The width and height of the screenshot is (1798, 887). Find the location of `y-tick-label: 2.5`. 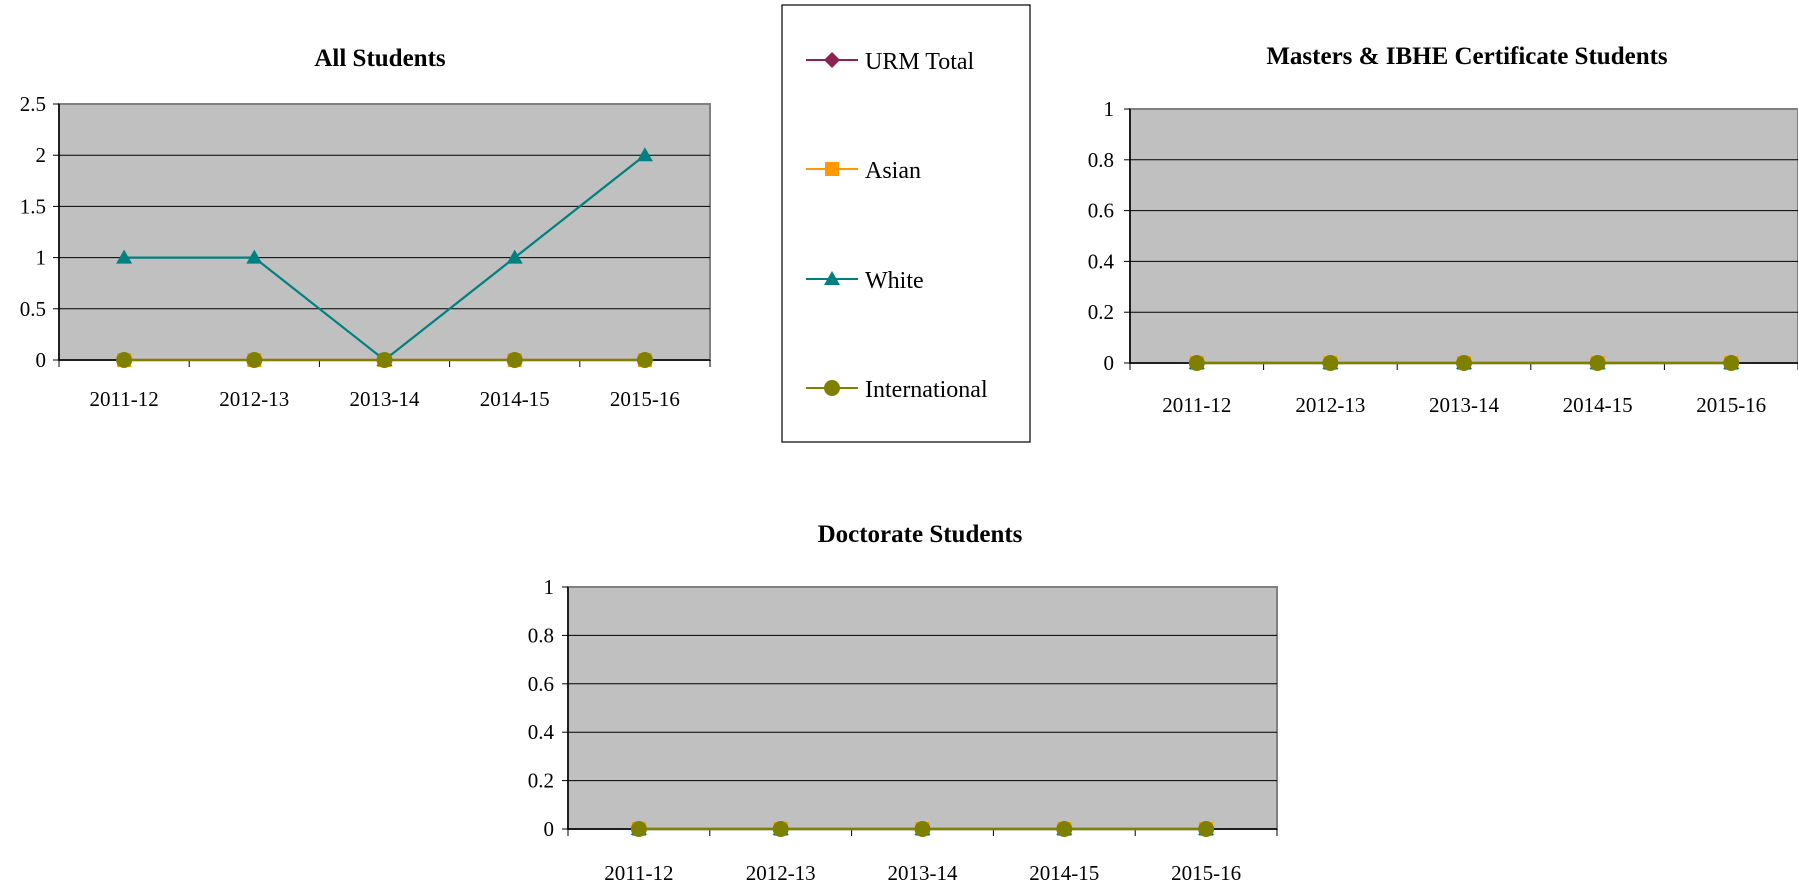

y-tick-label: 2.5 is located at coordinates (33, 104).